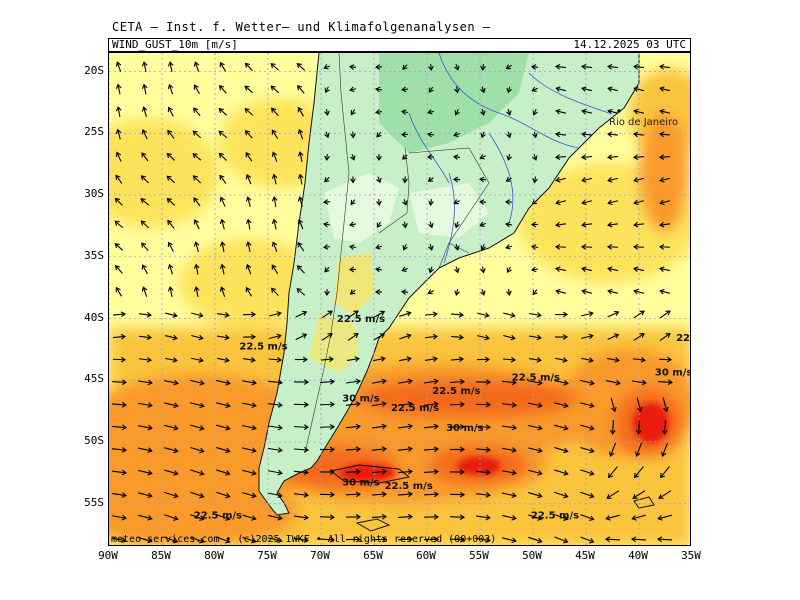 Image resolution: width=800 pixels, height=600 pixels. I want to click on rivers, so click(509, 158).